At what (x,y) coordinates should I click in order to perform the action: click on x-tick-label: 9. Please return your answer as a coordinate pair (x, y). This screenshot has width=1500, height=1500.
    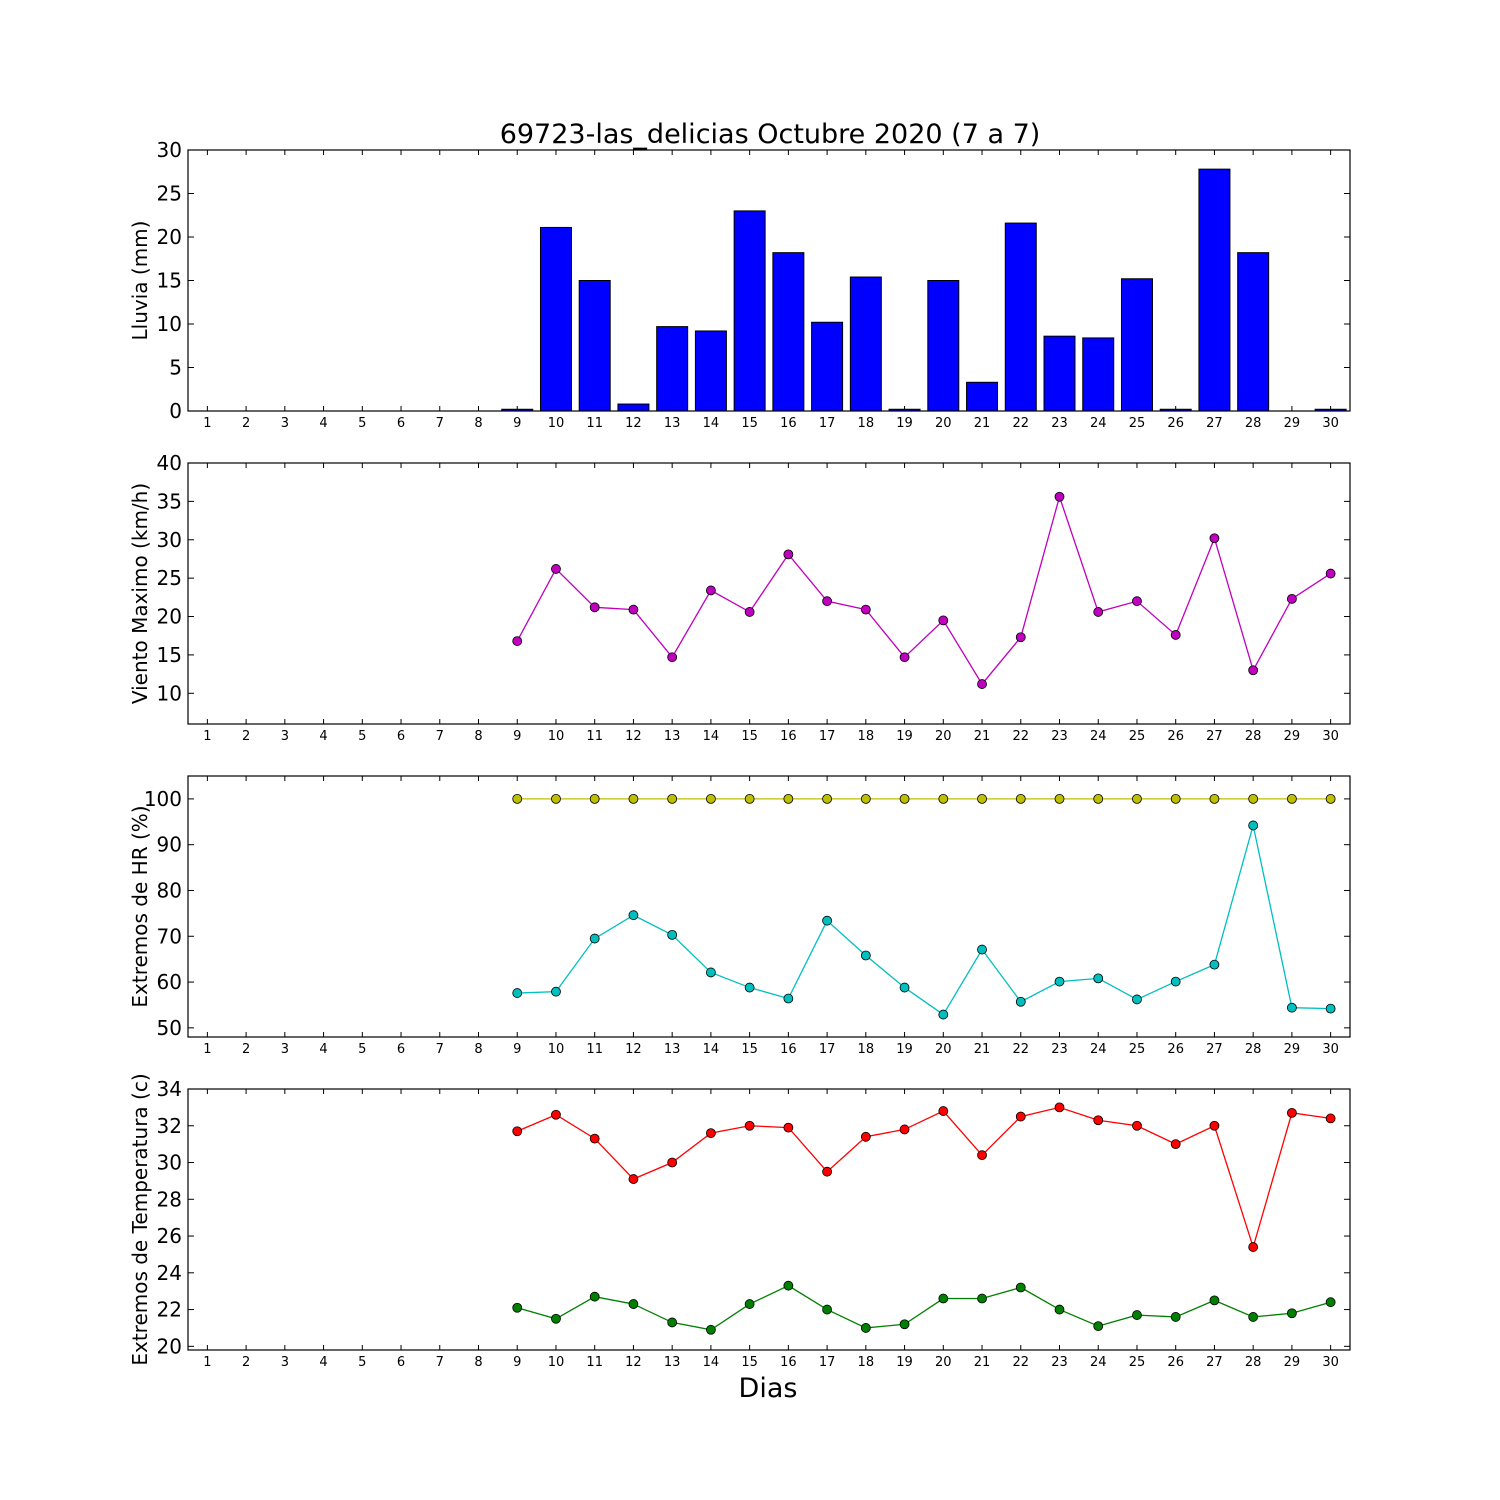
    Looking at the image, I should click on (517, 1362).